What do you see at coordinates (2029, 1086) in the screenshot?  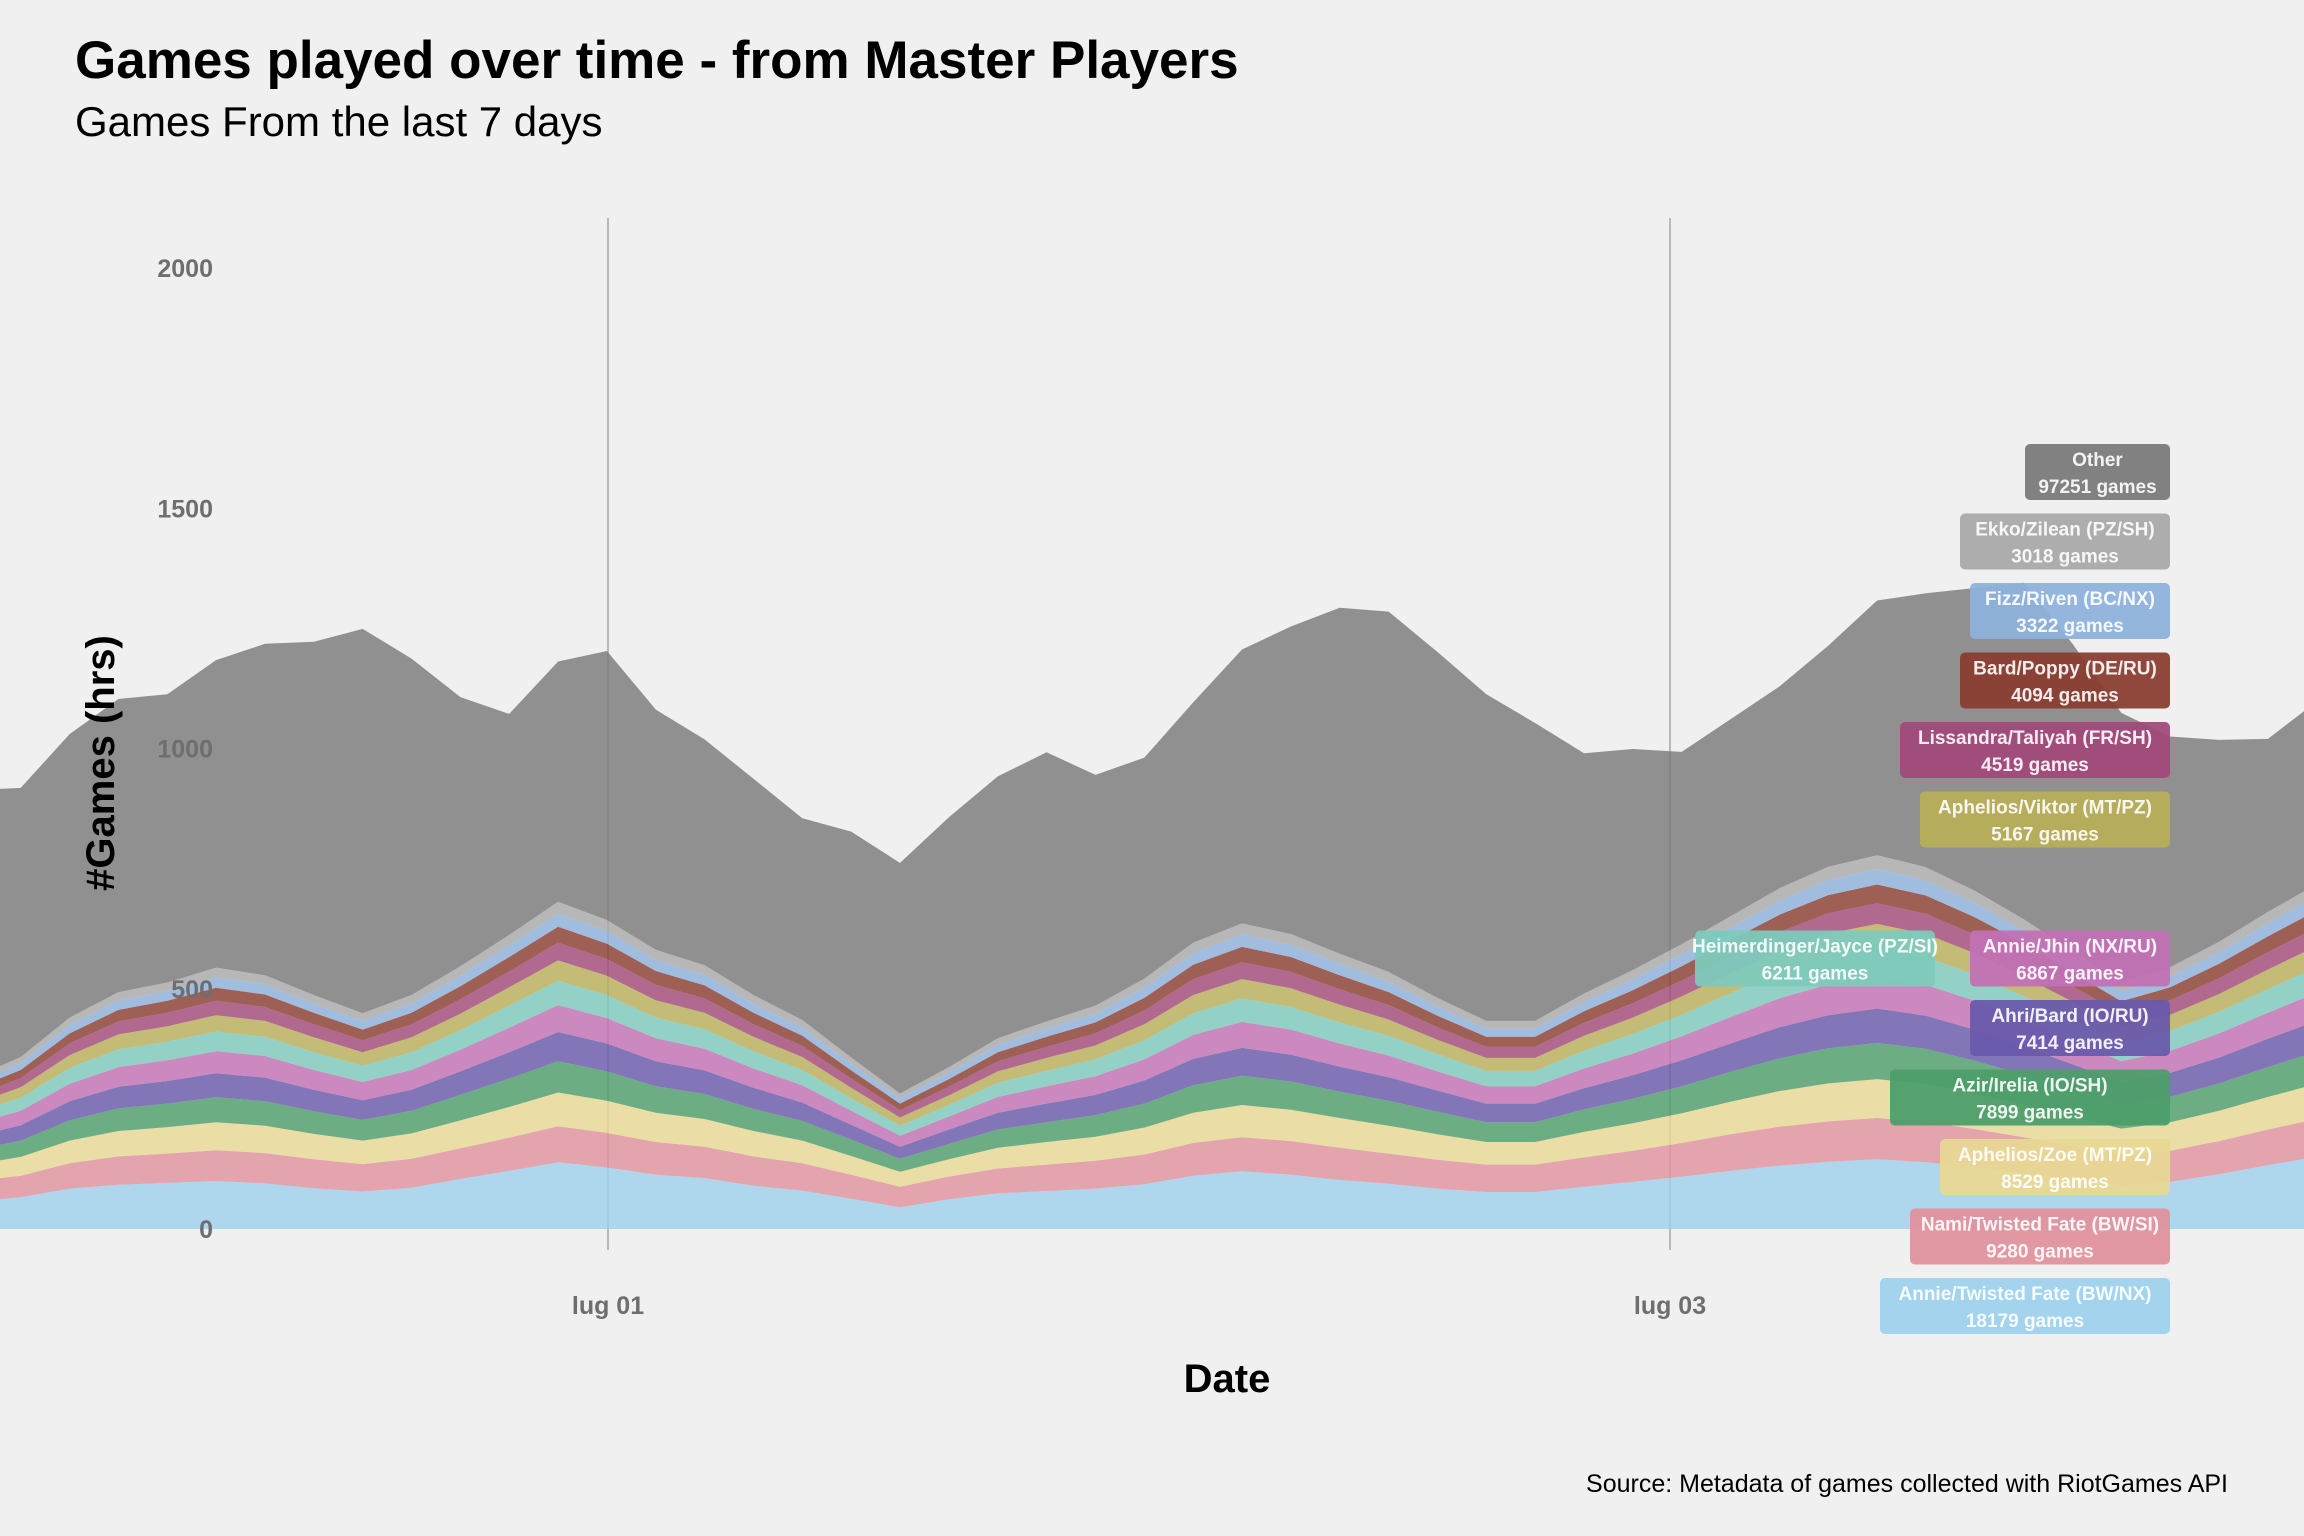 I see `series-name-label: Azir/Irelia (IO/SH)` at bounding box center [2029, 1086].